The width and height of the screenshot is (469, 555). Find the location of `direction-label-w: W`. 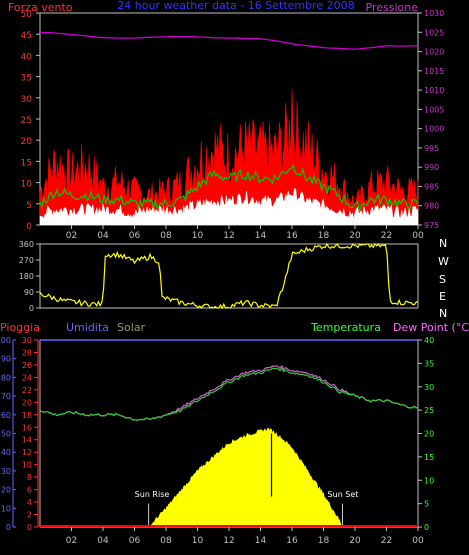

direction-label-w: W is located at coordinates (443, 261).